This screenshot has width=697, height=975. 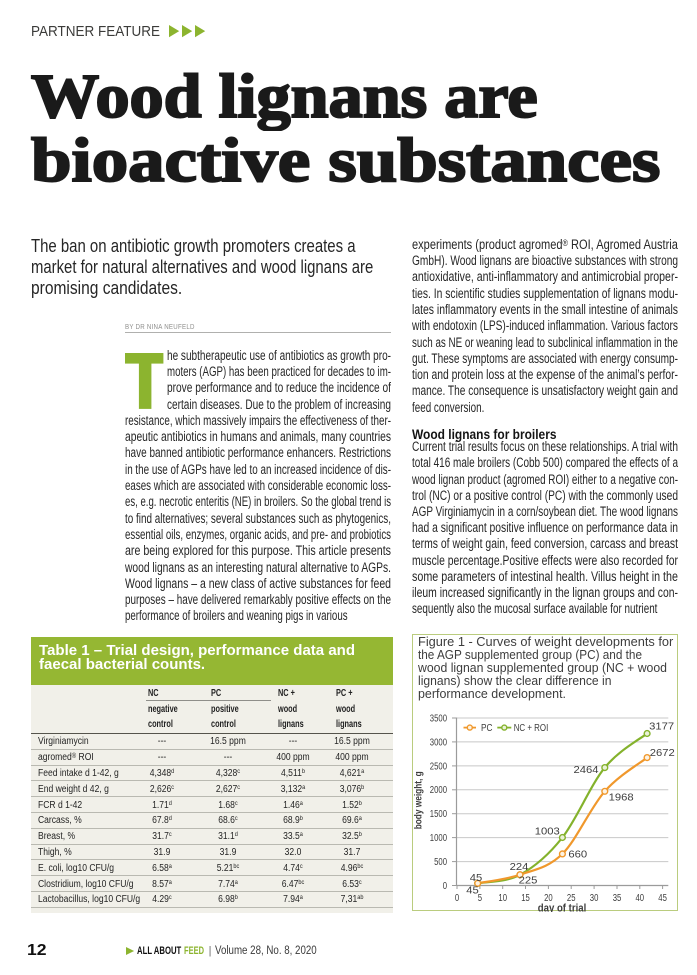 I want to click on svg-text: 1003, so click(x=547, y=832).